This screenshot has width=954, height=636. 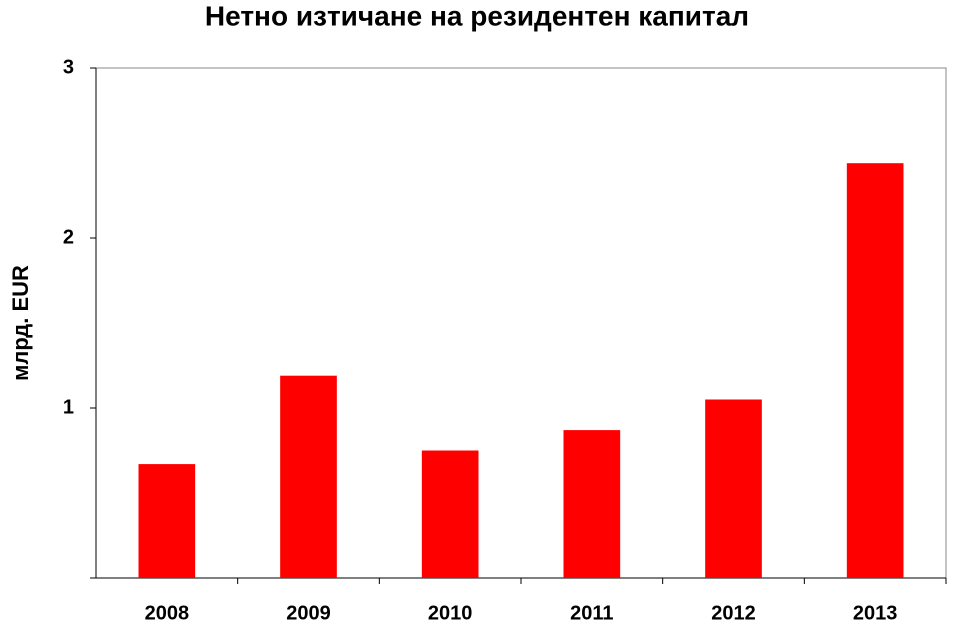 What do you see at coordinates (450, 613) in the screenshot?
I see `x-tick-label: 2010` at bounding box center [450, 613].